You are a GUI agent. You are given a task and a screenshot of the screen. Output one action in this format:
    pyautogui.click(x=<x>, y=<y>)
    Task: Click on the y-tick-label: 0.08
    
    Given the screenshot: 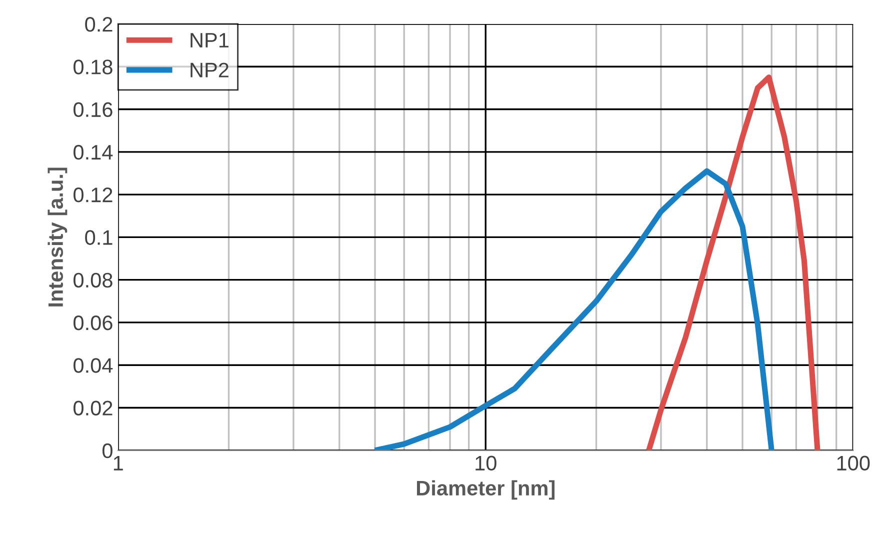 What is the action you would take?
    pyautogui.click(x=93, y=280)
    